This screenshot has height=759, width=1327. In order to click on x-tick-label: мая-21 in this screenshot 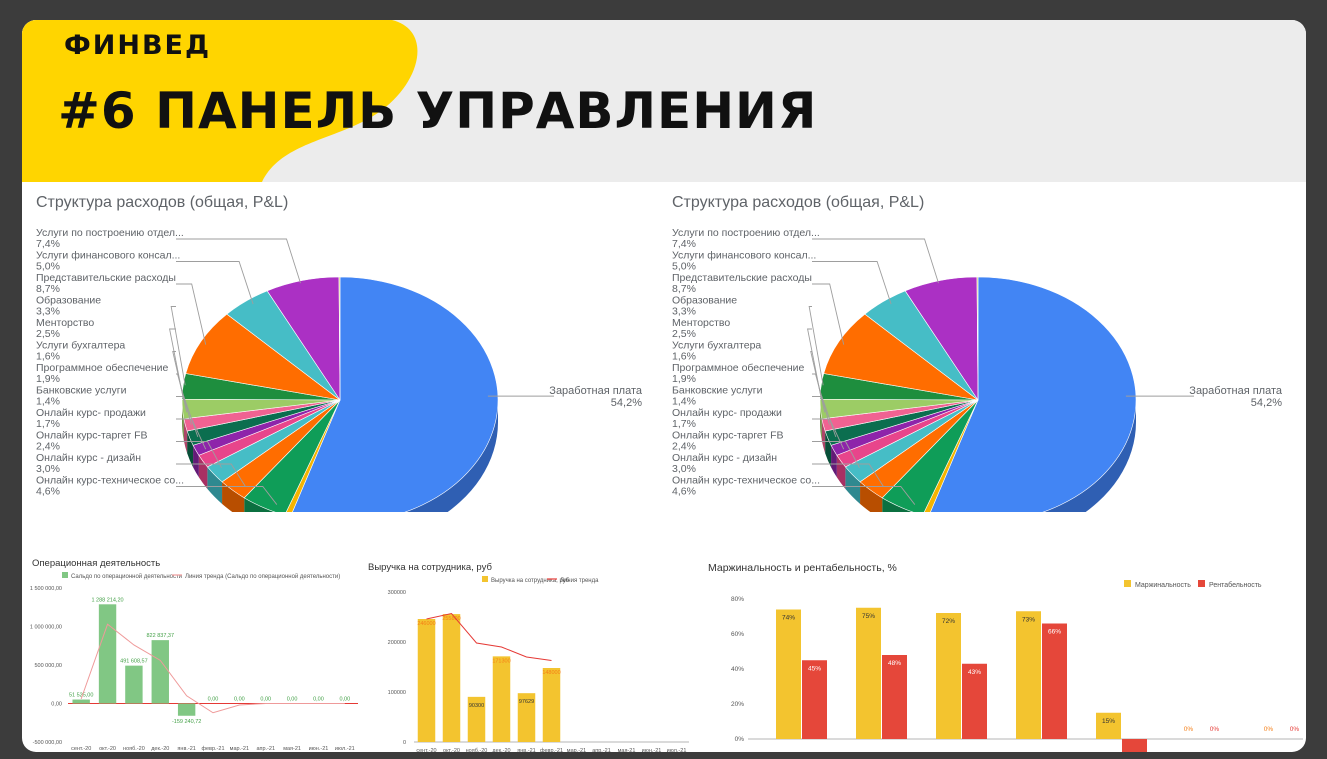, I will do `click(292, 749)`.